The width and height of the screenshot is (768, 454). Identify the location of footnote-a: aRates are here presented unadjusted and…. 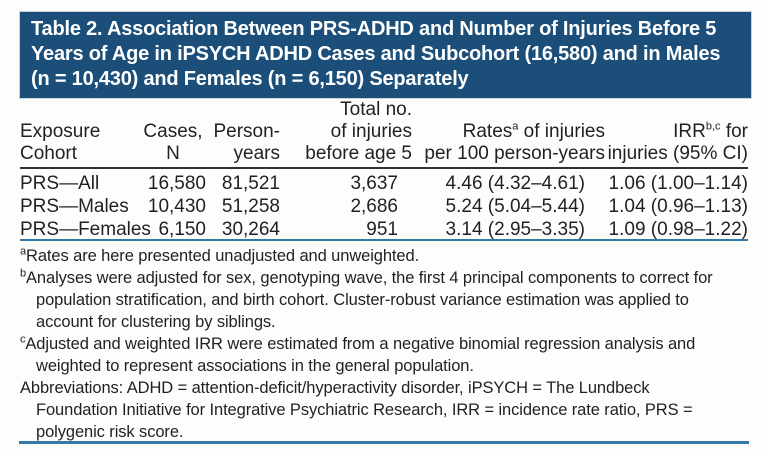
(376, 256).